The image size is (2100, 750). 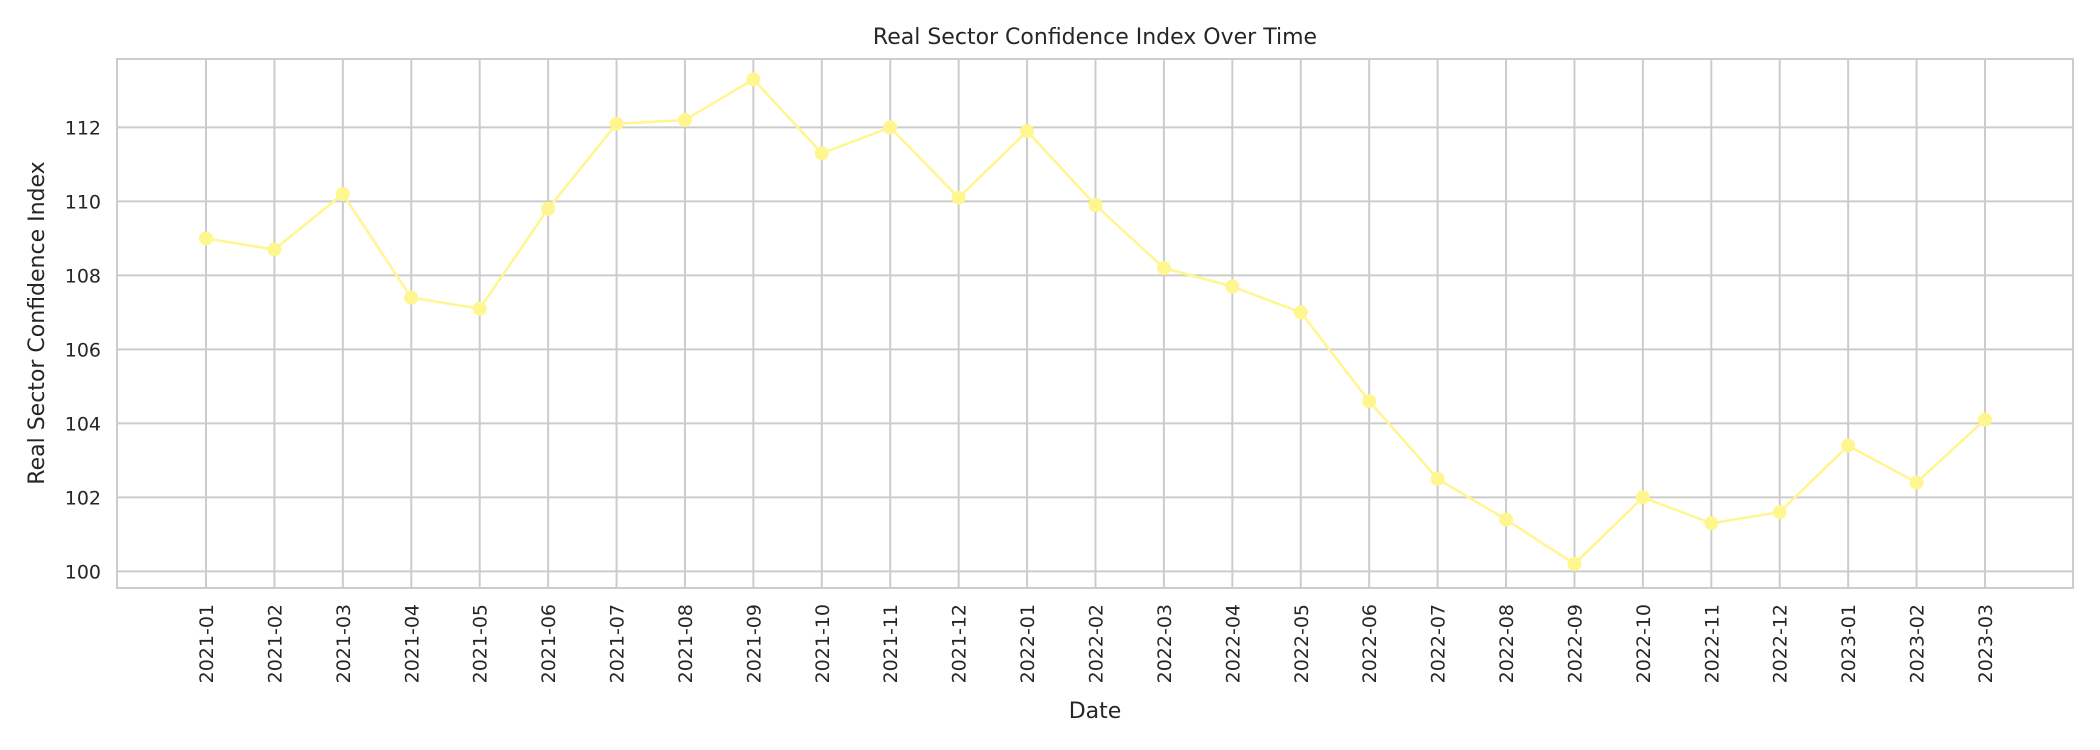 What do you see at coordinates (1095, 37) in the screenshot?
I see `chart-title: Real Sector Confidence Index Over Time` at bounding box center [1095, 37].